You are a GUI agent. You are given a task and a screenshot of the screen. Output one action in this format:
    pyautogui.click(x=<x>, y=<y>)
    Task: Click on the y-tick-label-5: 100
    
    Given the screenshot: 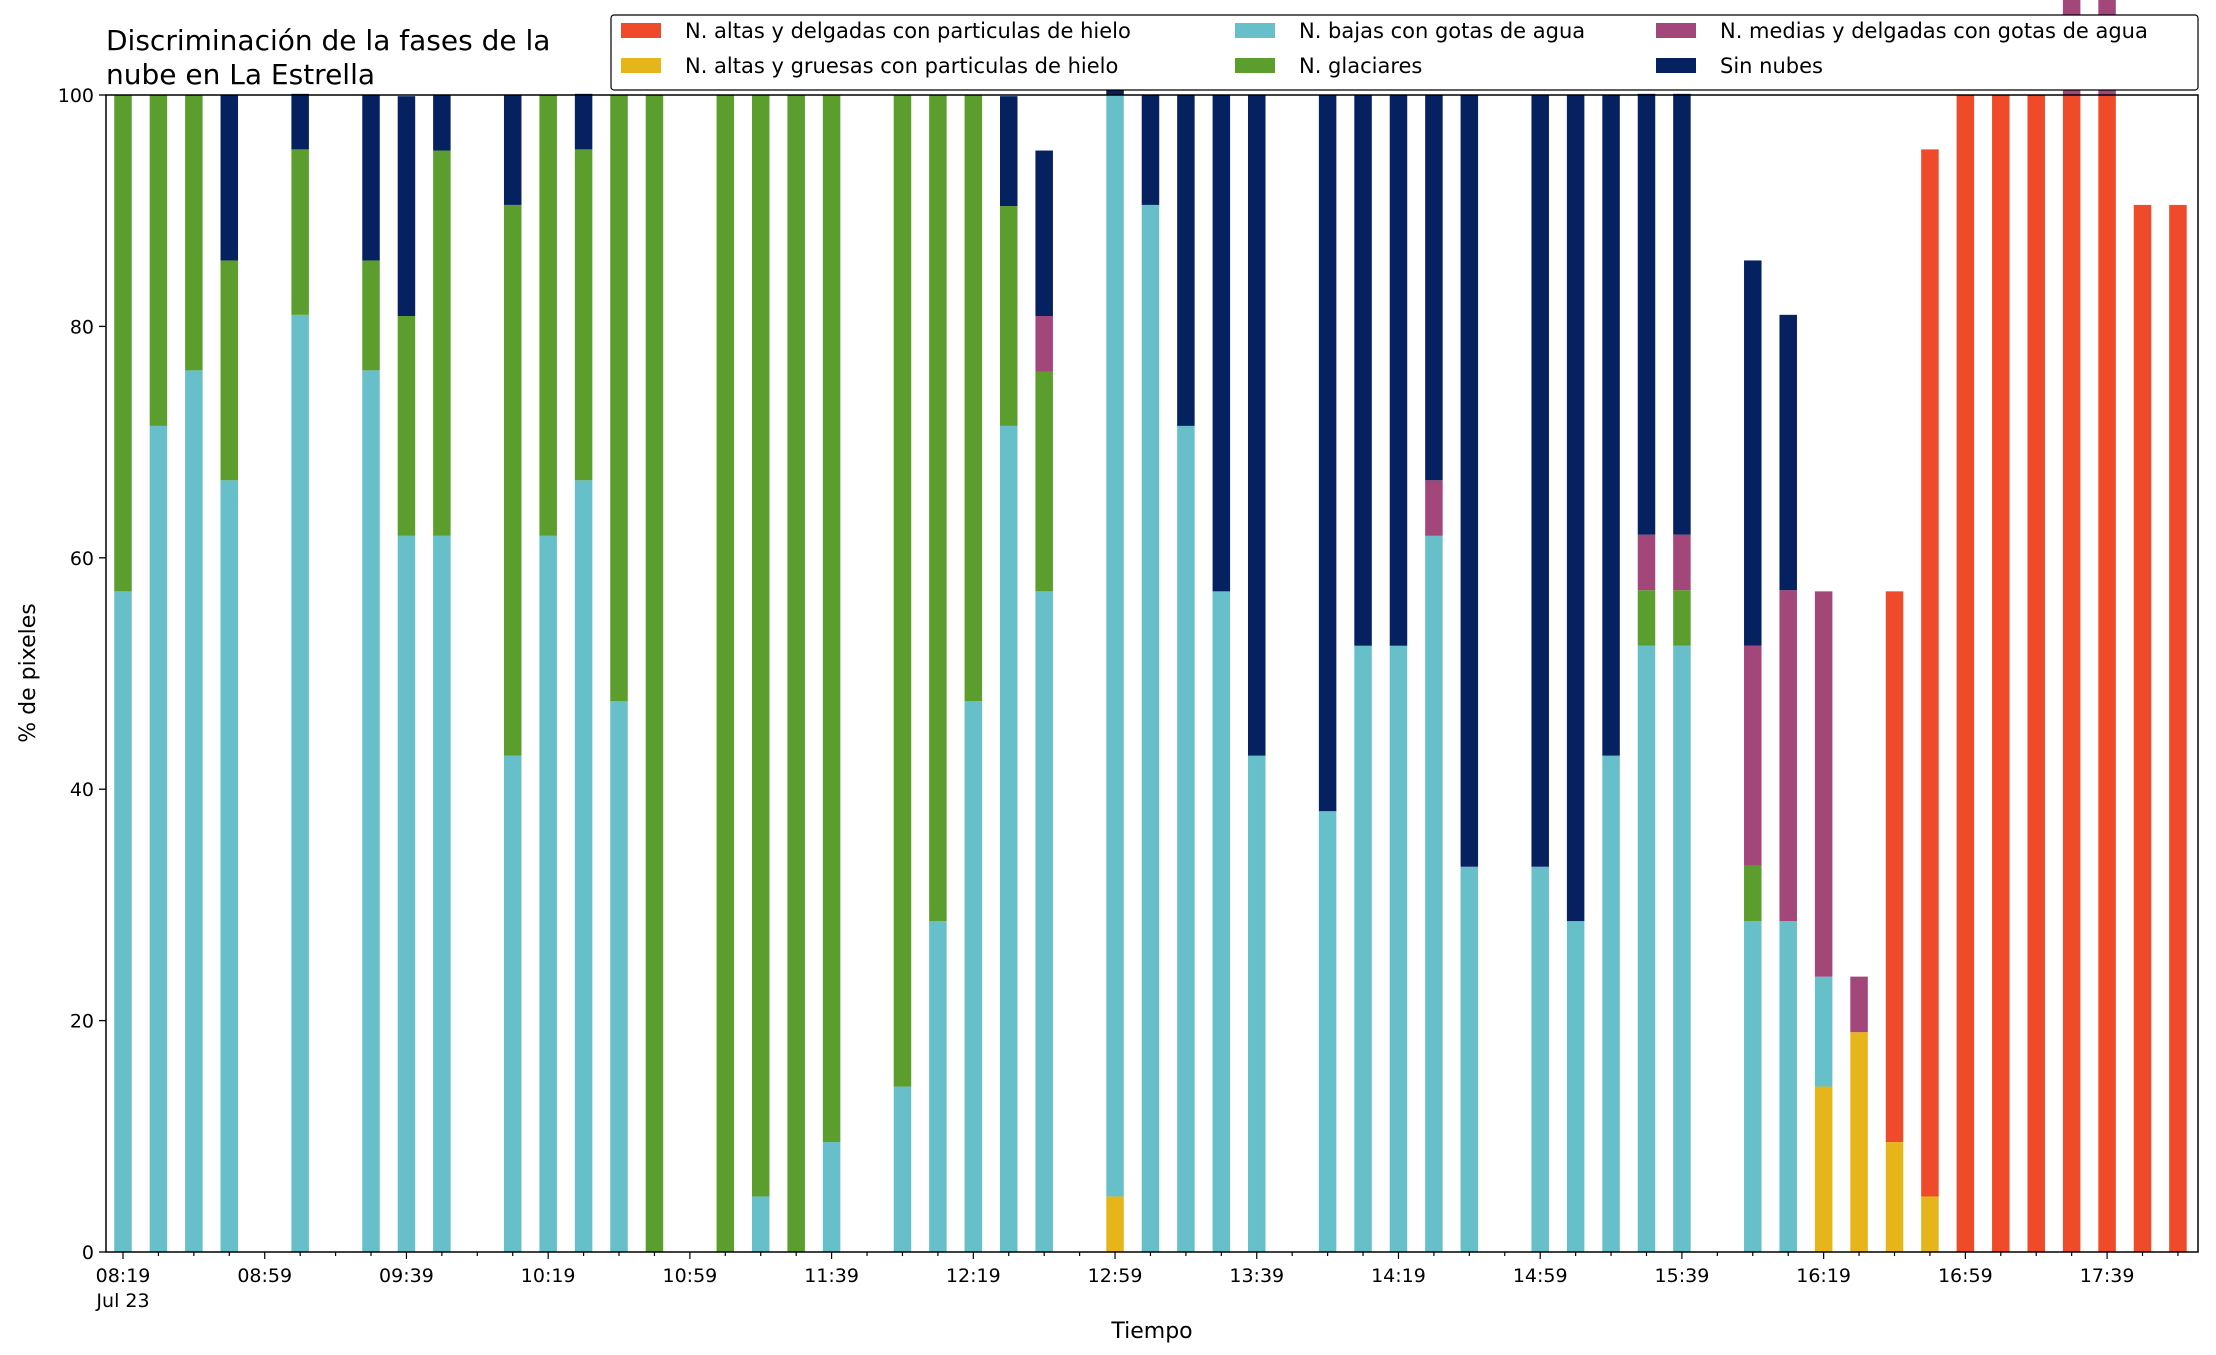 What is the action you would take?
    pyautogui.click(x=76, y=96)
    